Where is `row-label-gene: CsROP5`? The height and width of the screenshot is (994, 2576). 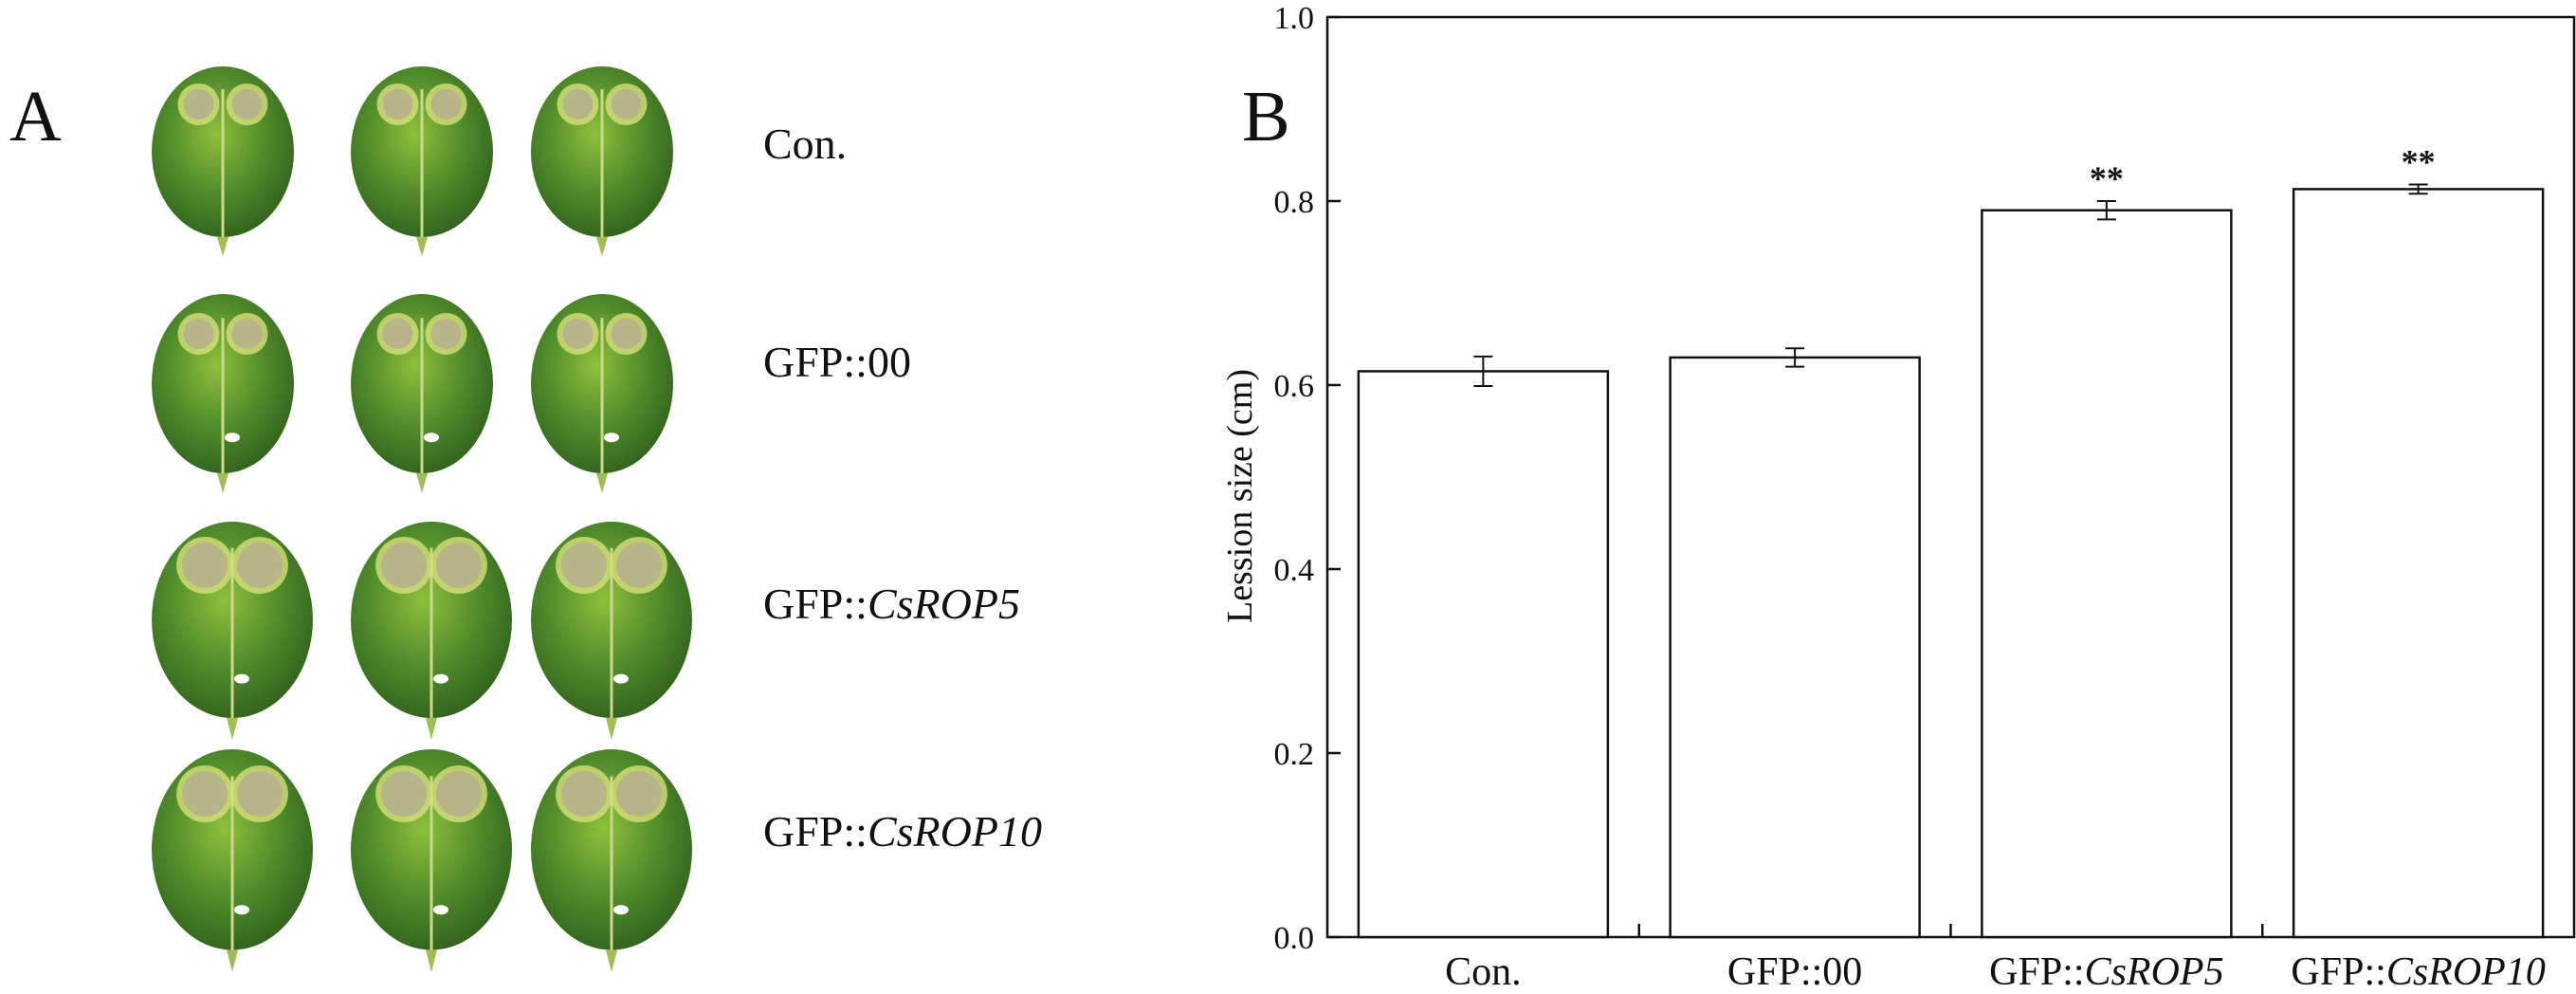
row-label-gene: CsROP5 is located at coordinates (943, 604).